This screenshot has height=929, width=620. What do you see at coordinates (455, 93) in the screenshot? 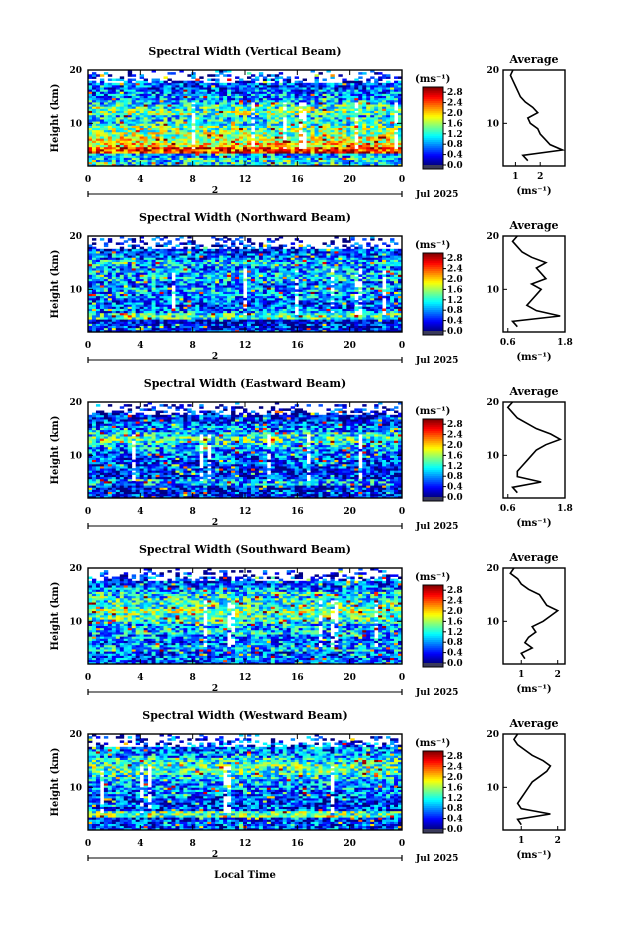
I see `colorbar-tick-label: 2.8` at bounding box center [455, 93].